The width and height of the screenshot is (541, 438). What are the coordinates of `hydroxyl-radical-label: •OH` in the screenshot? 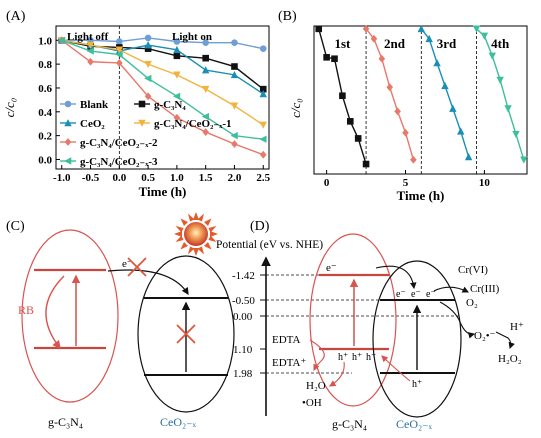 It's located at (312, 403).